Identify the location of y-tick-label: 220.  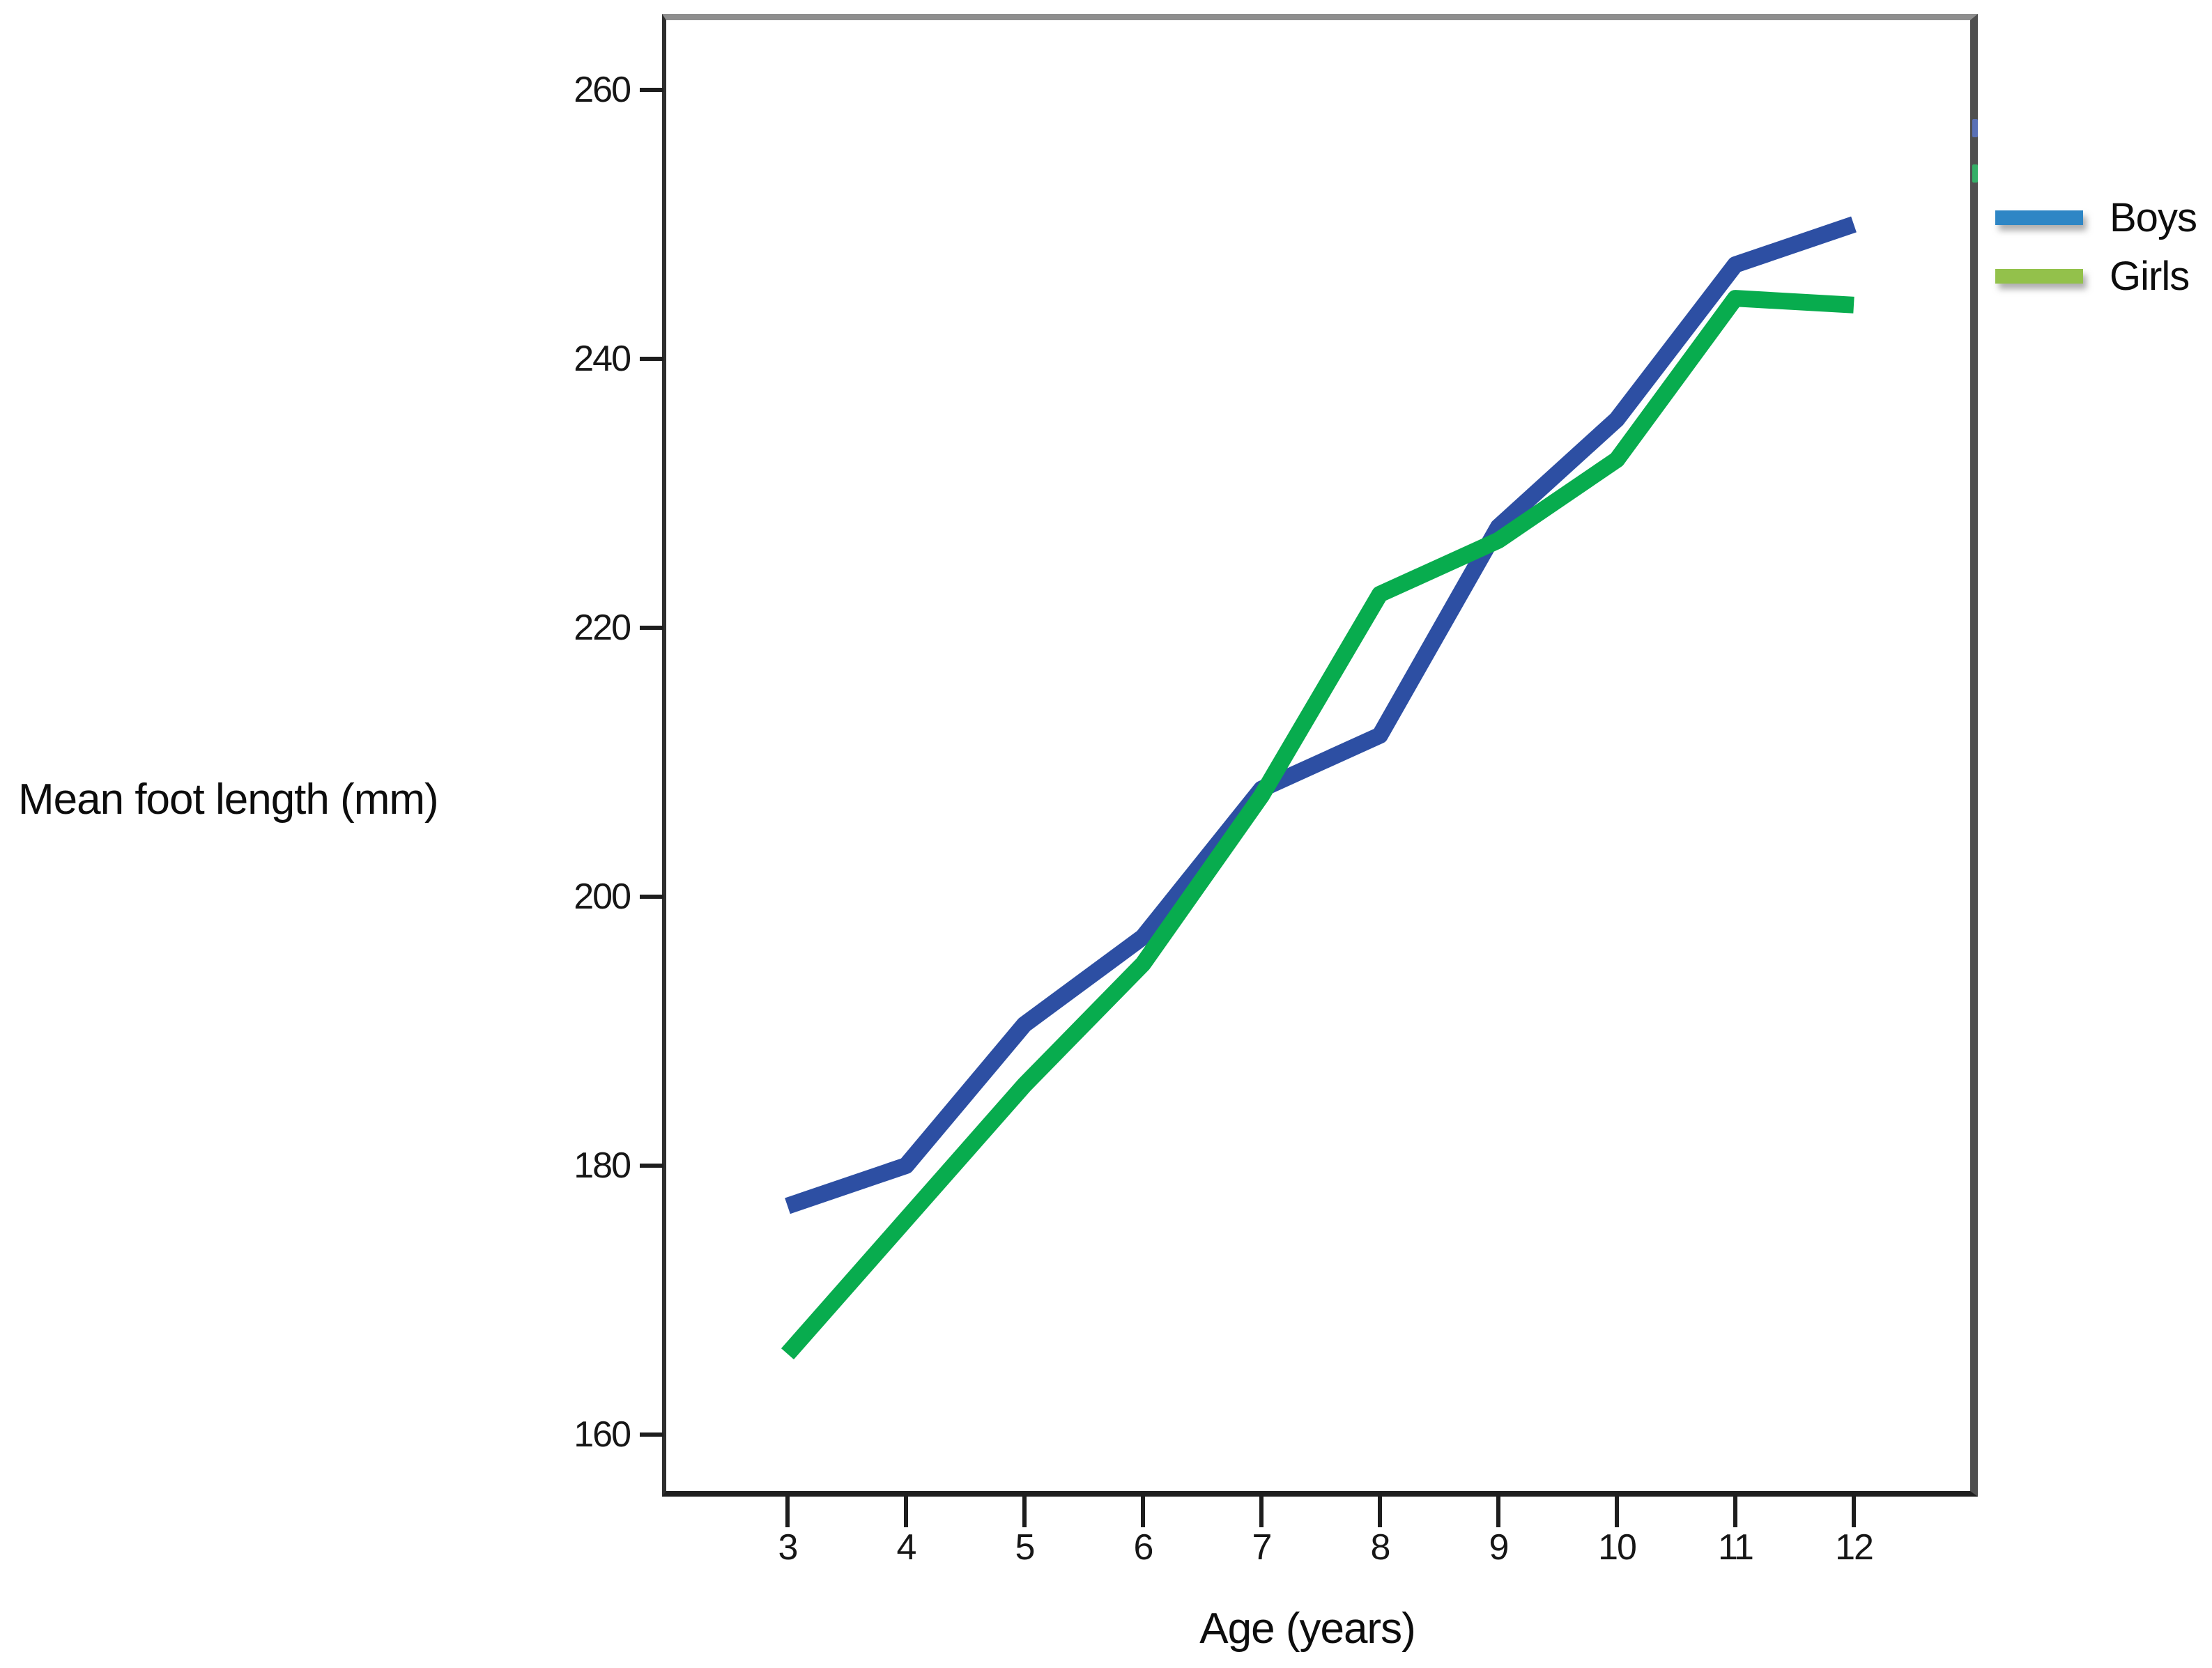
(602, 628).